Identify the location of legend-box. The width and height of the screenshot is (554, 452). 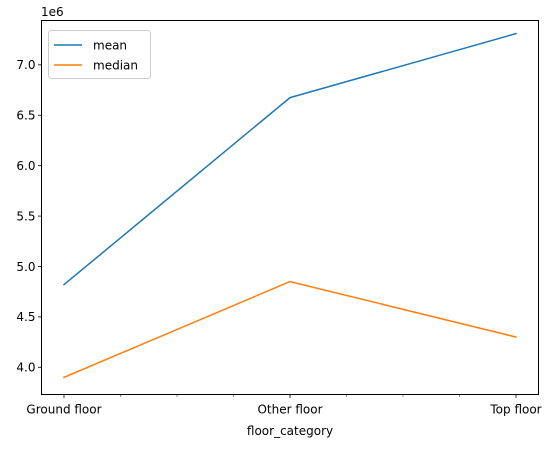
(99, 54).